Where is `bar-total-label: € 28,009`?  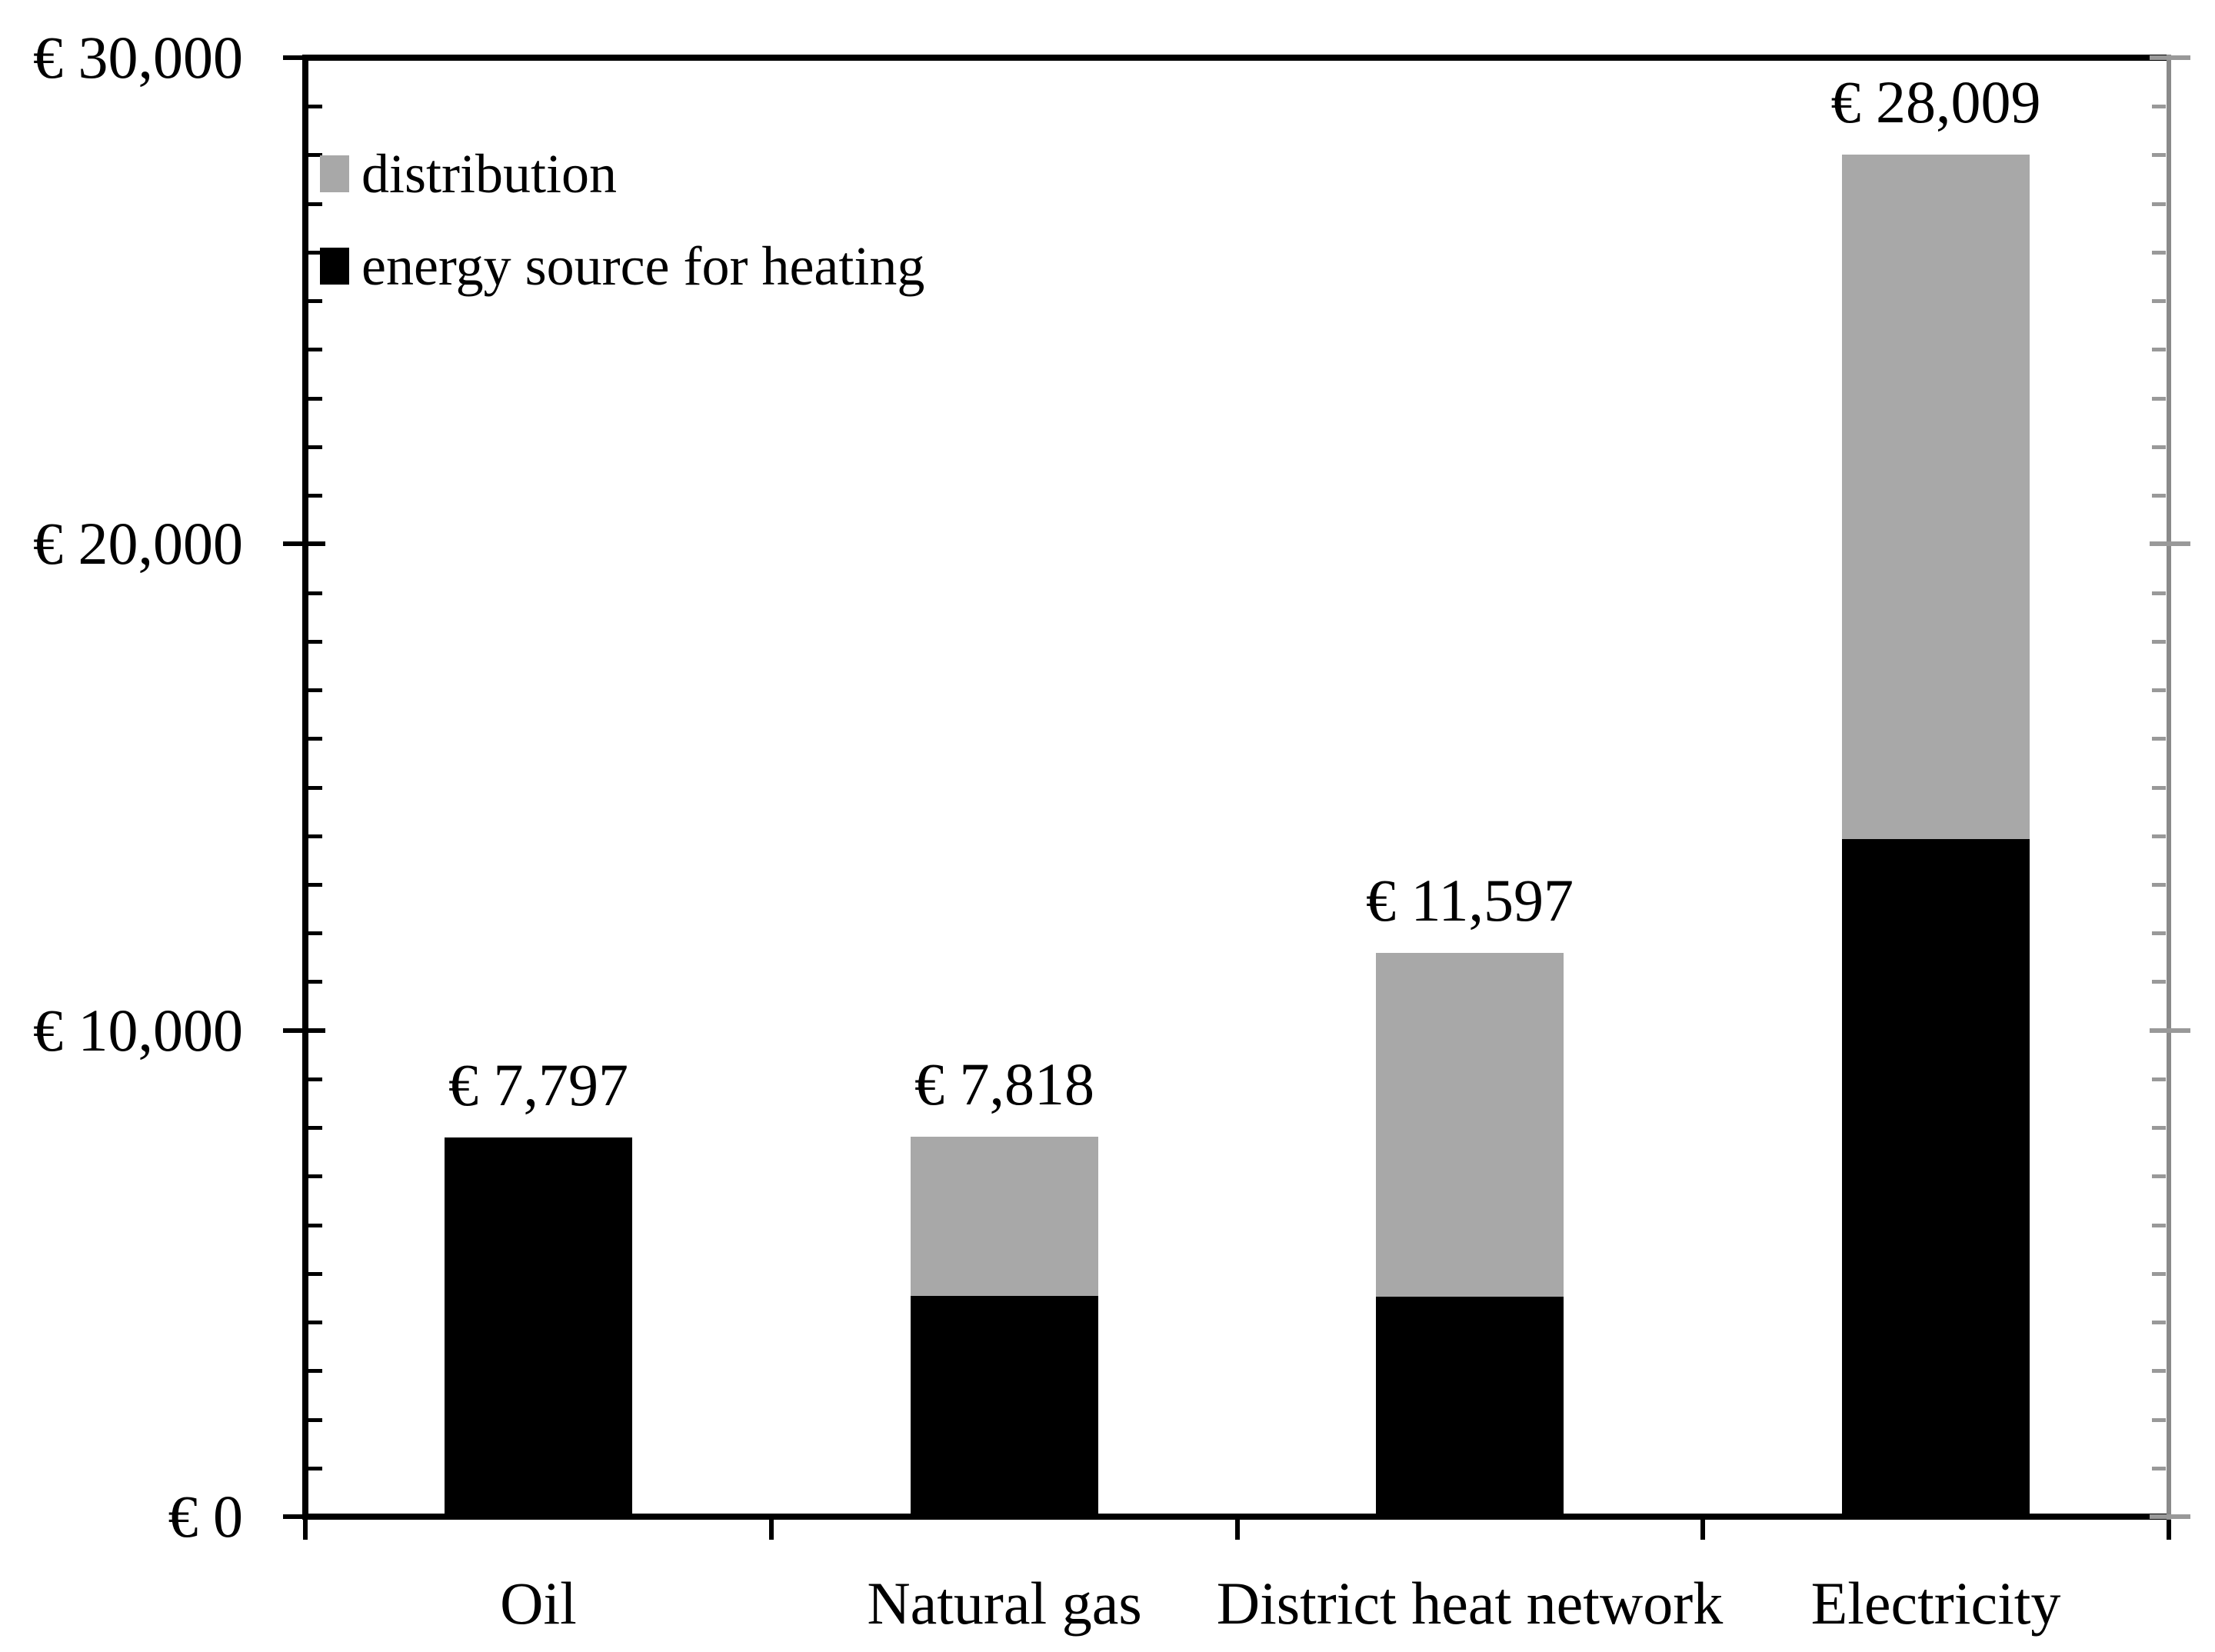 bar-total-label: € 28,009 is located at coordinates (1935, 101).